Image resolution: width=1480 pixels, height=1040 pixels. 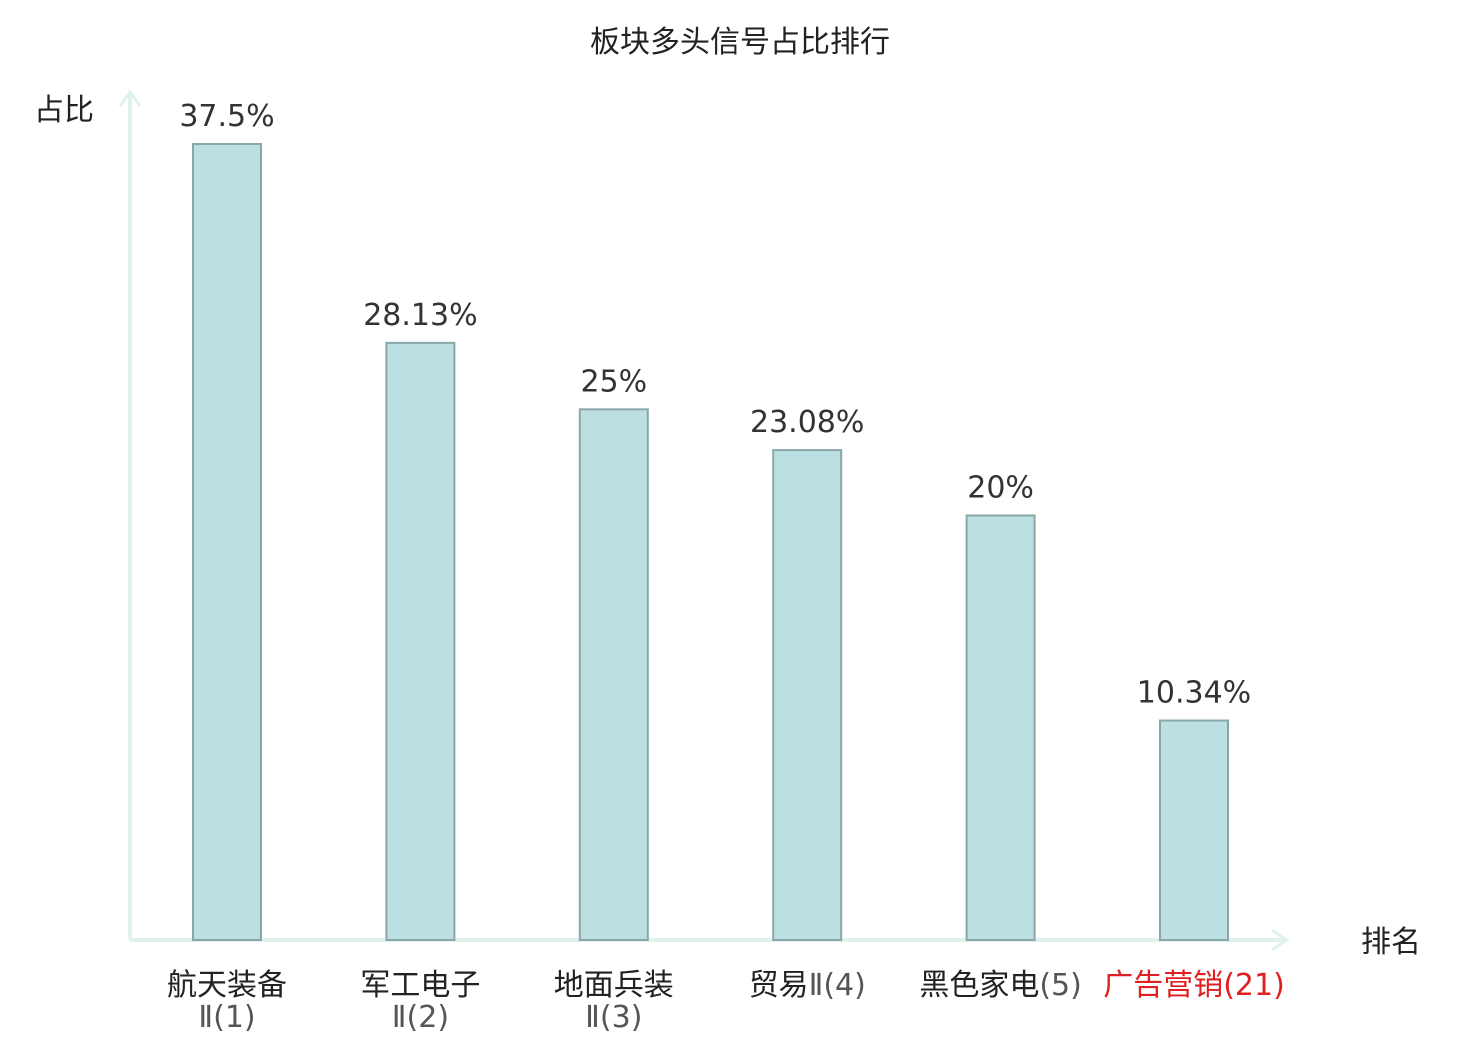 I want to click on category-name: 地面兵装, so click(x=614, y=985).